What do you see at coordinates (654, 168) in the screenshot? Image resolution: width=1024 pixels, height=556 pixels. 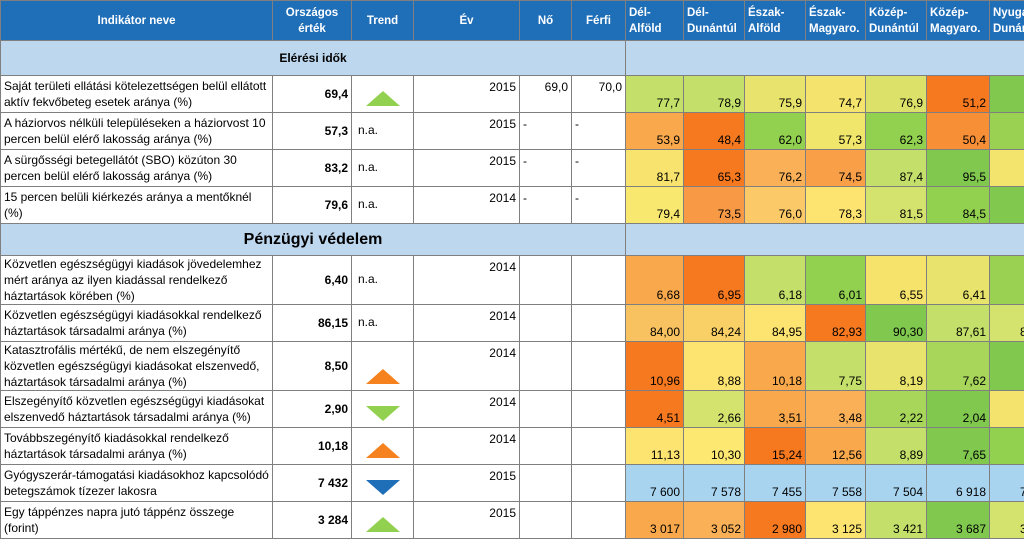 I see `region-value-cell: 81,7` at bounding box center [654, 168].